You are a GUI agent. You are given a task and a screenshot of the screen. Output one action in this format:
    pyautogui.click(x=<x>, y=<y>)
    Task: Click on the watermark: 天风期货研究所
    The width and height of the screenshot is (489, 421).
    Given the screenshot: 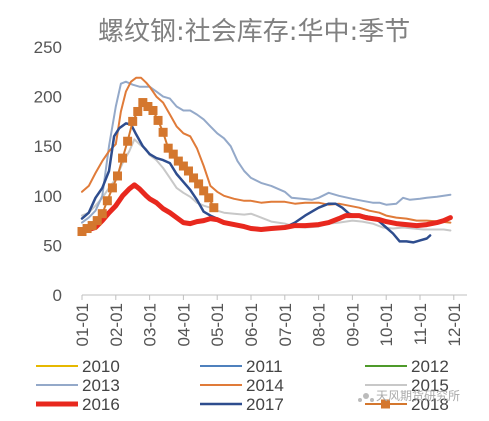 What is the action you would take?
    pyautogui.click(x=409, y=395)
    